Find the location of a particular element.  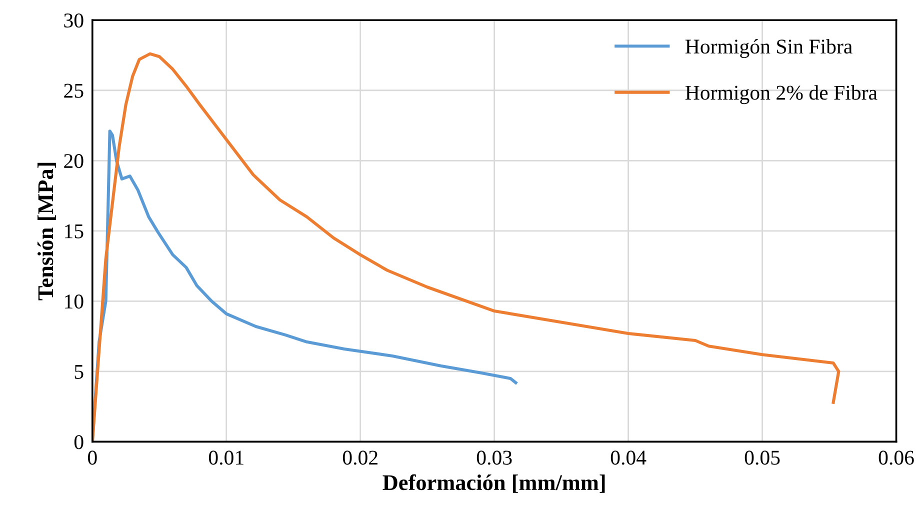

y-tick-label: 25 is located at coordinates (74, 91).